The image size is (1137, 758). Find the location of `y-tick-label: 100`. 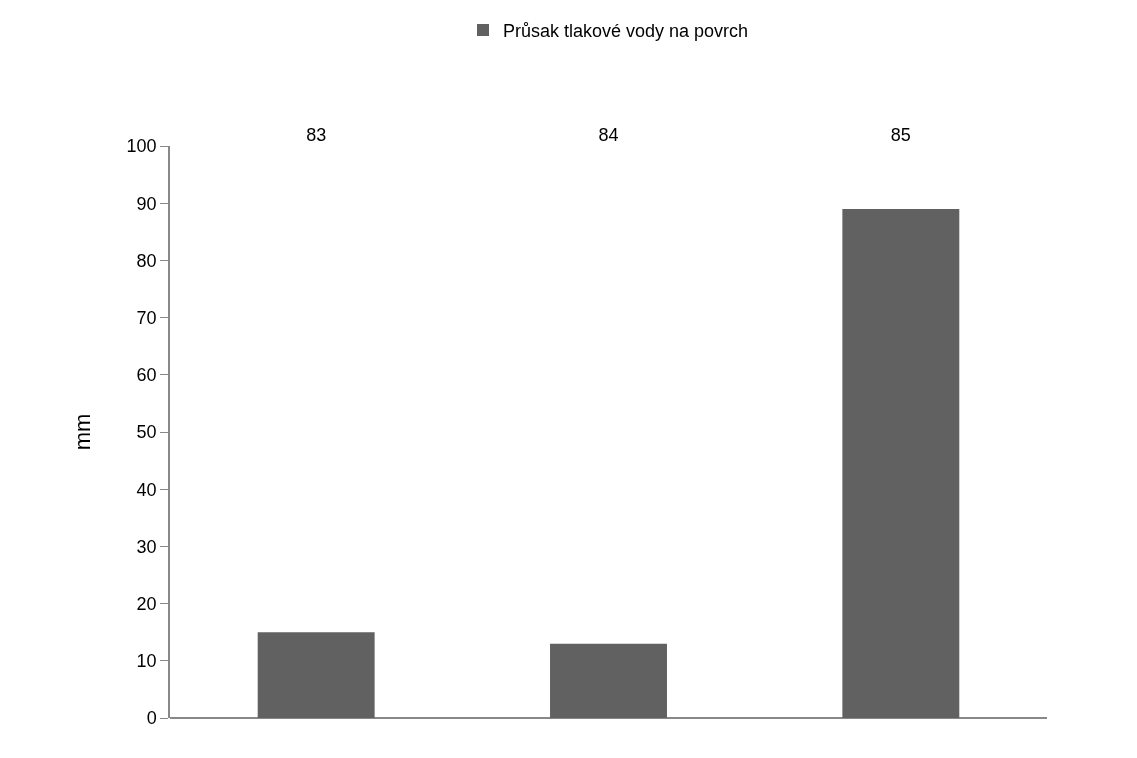

y-tick-label: 100 is located at coordinates (141, 146).